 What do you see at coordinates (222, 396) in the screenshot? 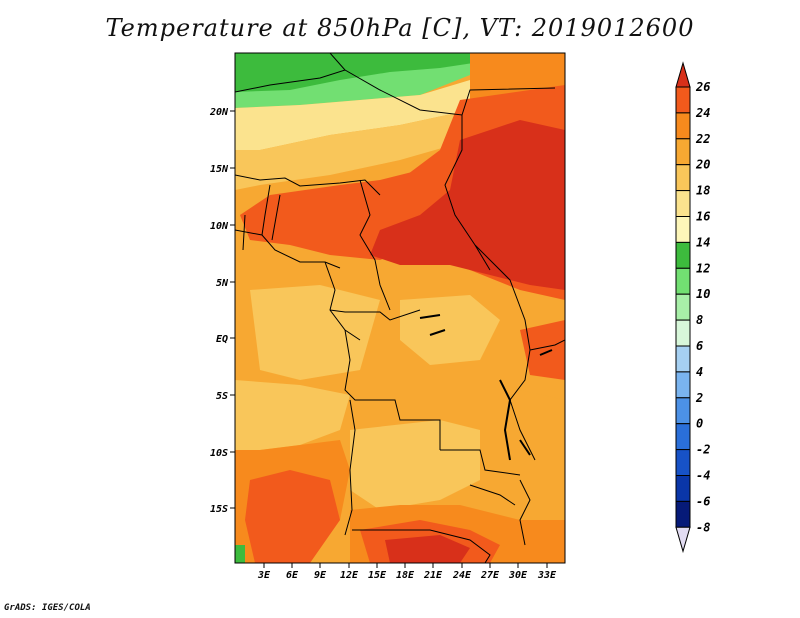
I see `lat-label: 5S` at bounding box center [222, 396].